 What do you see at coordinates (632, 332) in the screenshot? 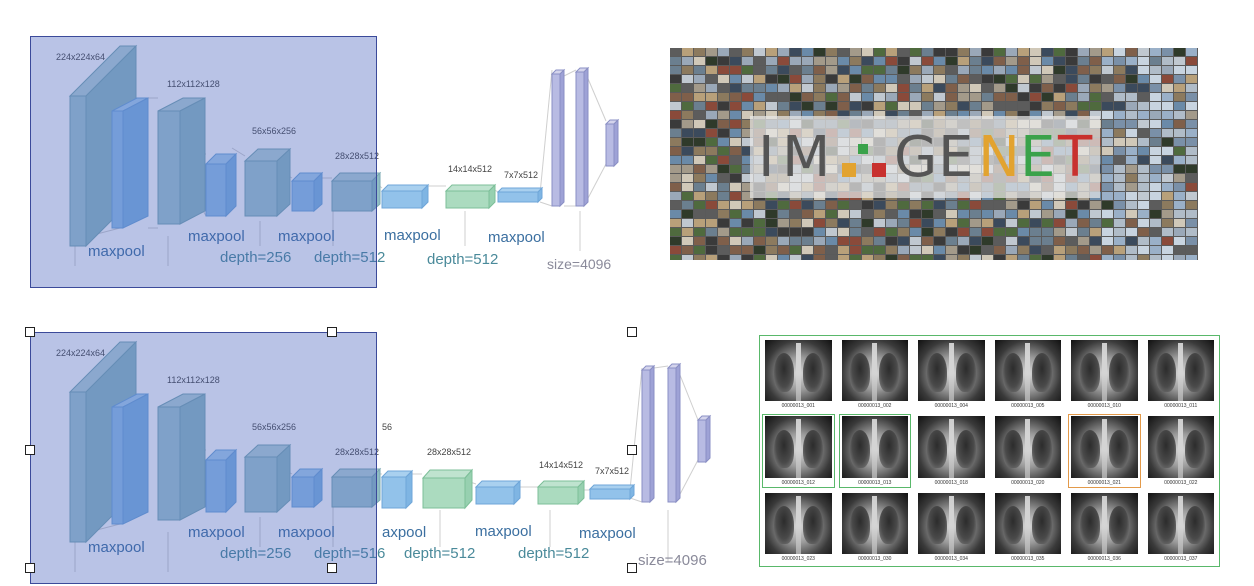
I see `resize-handle-top-right` at bounding box center [632, 332].